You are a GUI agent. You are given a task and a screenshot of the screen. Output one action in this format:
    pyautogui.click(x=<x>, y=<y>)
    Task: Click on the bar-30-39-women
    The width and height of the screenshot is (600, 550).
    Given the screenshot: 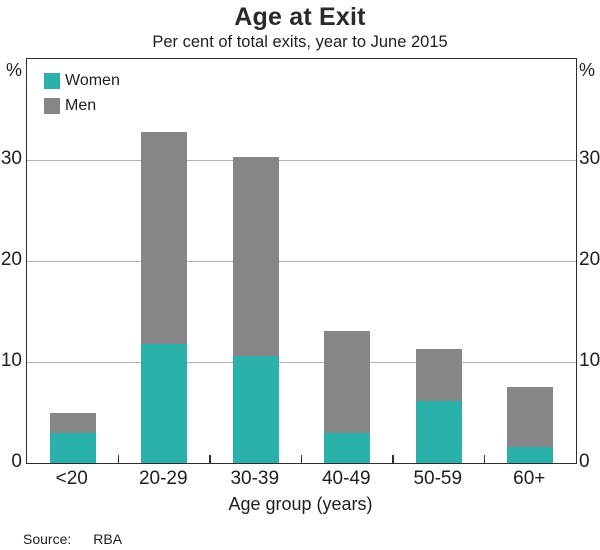 What is the action you would take?
    pyautogui.click(x=255, y=409)
    